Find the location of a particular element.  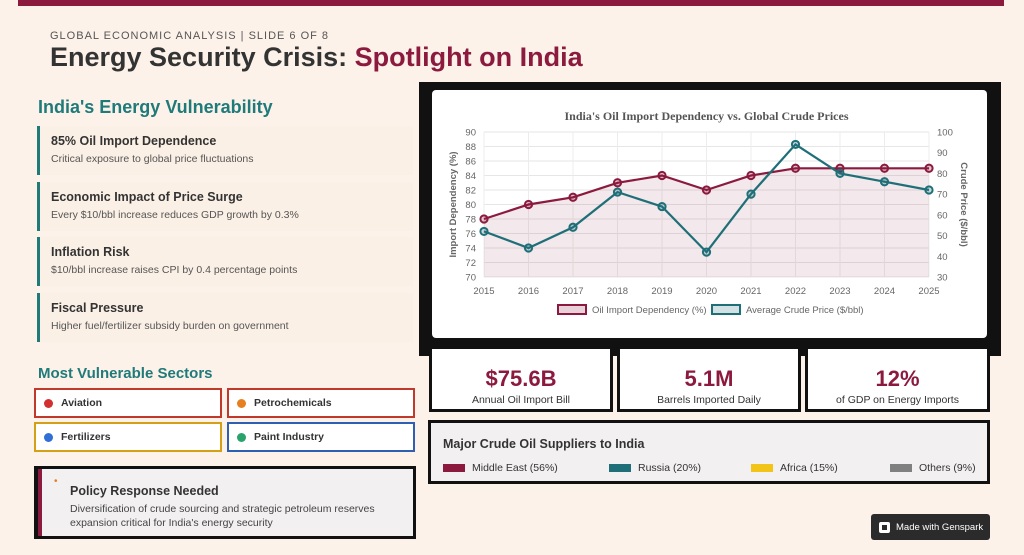

y2-axis-label: Crude Price ($/bbl) is located at coordinates (963, 204).